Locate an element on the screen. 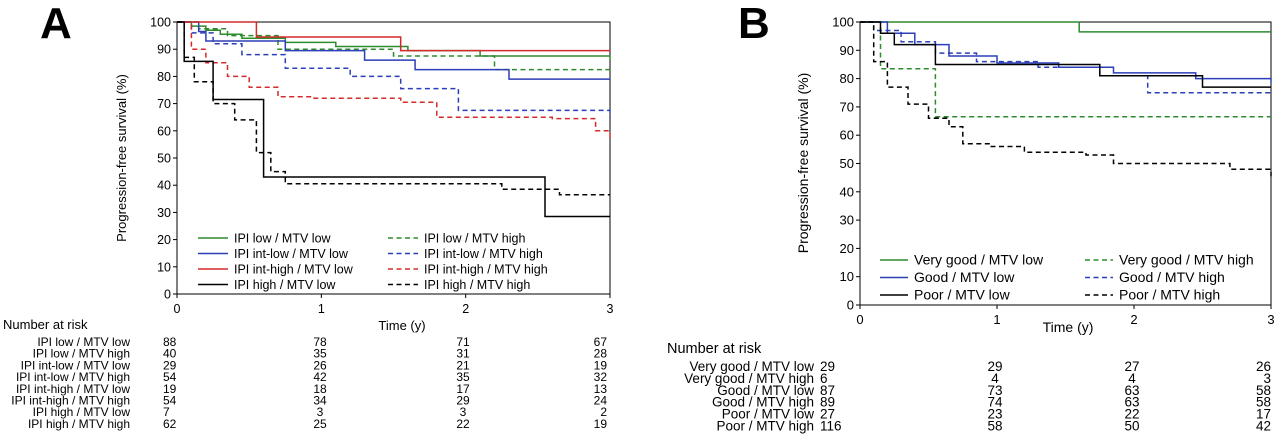  legend-entry: Very good / MTV high is located at coordinates (1186, 260).